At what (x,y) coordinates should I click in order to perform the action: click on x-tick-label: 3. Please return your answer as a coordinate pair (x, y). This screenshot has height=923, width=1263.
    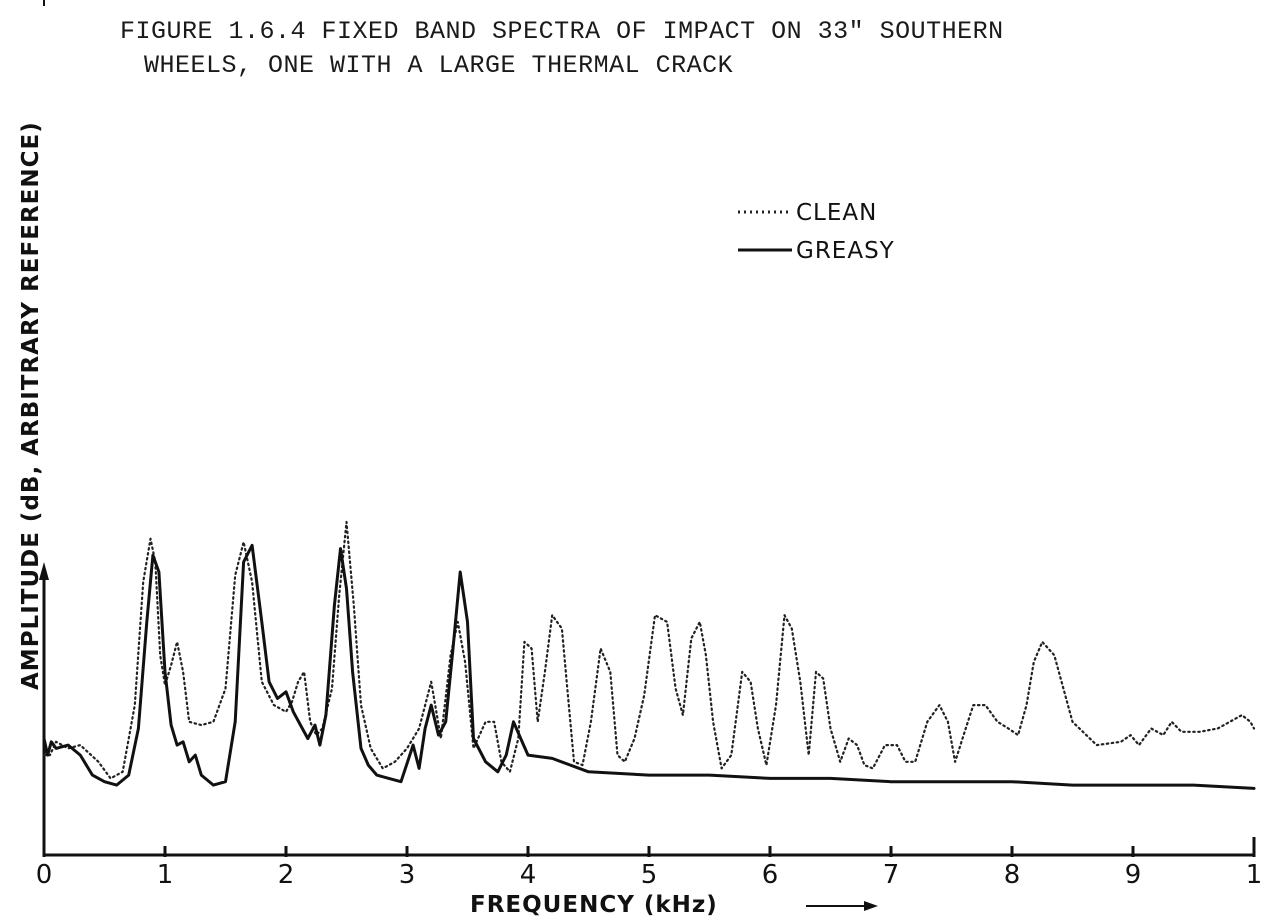
    Looking at the image, I should click on (407, 875).